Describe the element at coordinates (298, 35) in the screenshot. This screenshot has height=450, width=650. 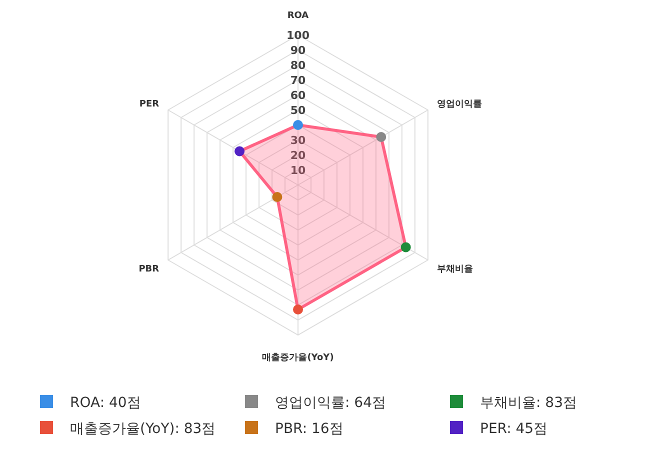
I see `y-tick-label: 100` at that location.